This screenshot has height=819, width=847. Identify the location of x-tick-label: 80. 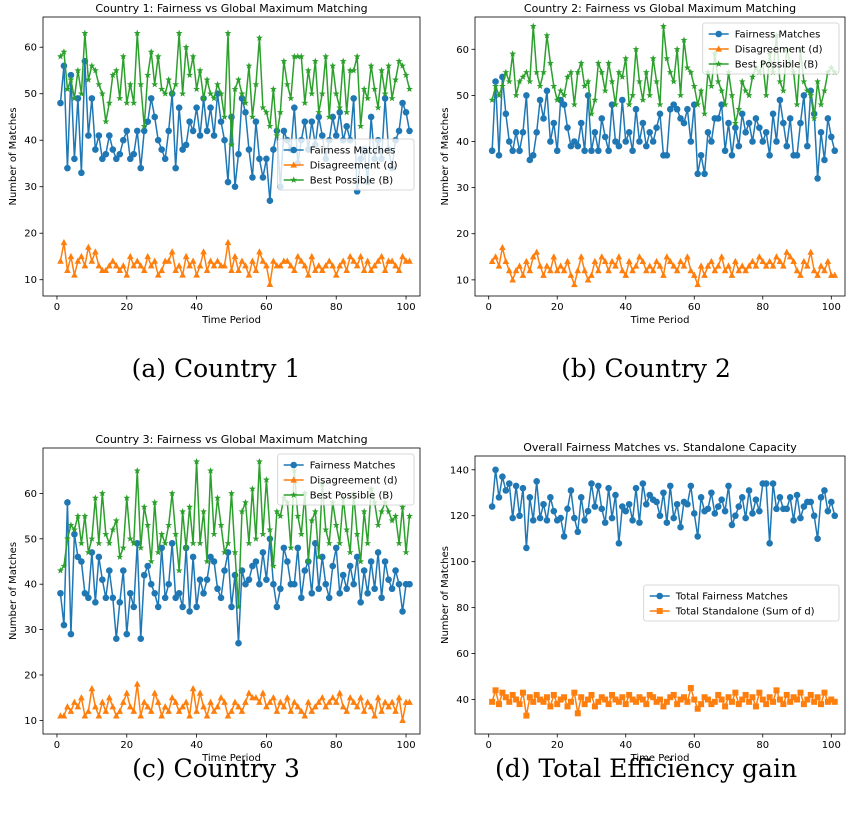
(336, 307).